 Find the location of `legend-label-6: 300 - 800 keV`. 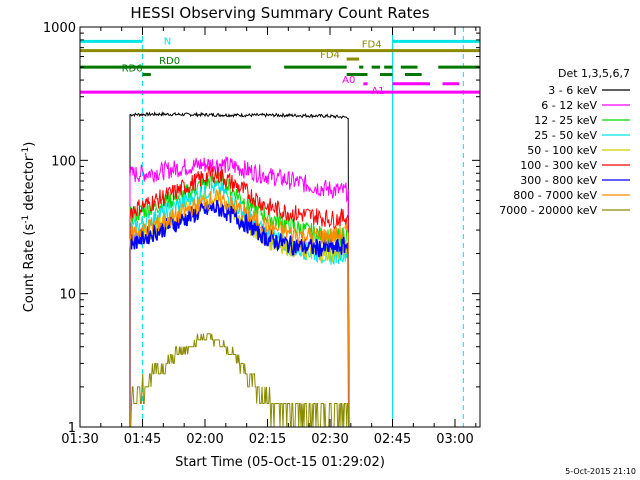

legend-label-6: 300 - 800 keV is located at coordinates (558, 180).